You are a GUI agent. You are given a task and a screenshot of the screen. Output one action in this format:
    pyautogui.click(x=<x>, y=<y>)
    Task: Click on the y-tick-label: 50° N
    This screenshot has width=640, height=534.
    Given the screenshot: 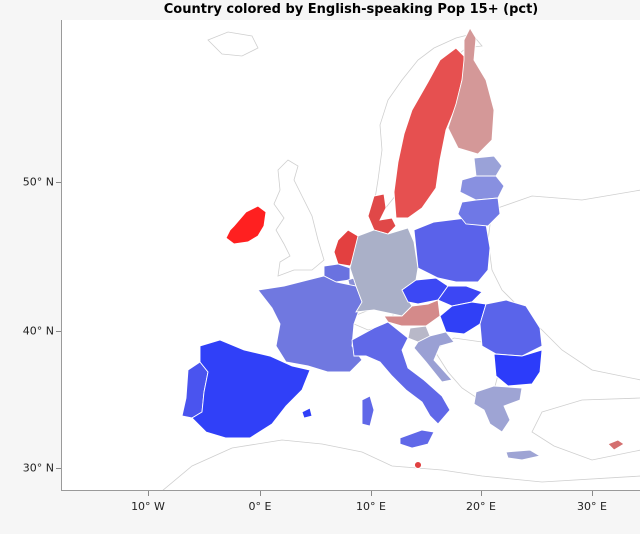 What is the action you would take?
    pyautogui.click(x=38, y=182)
    